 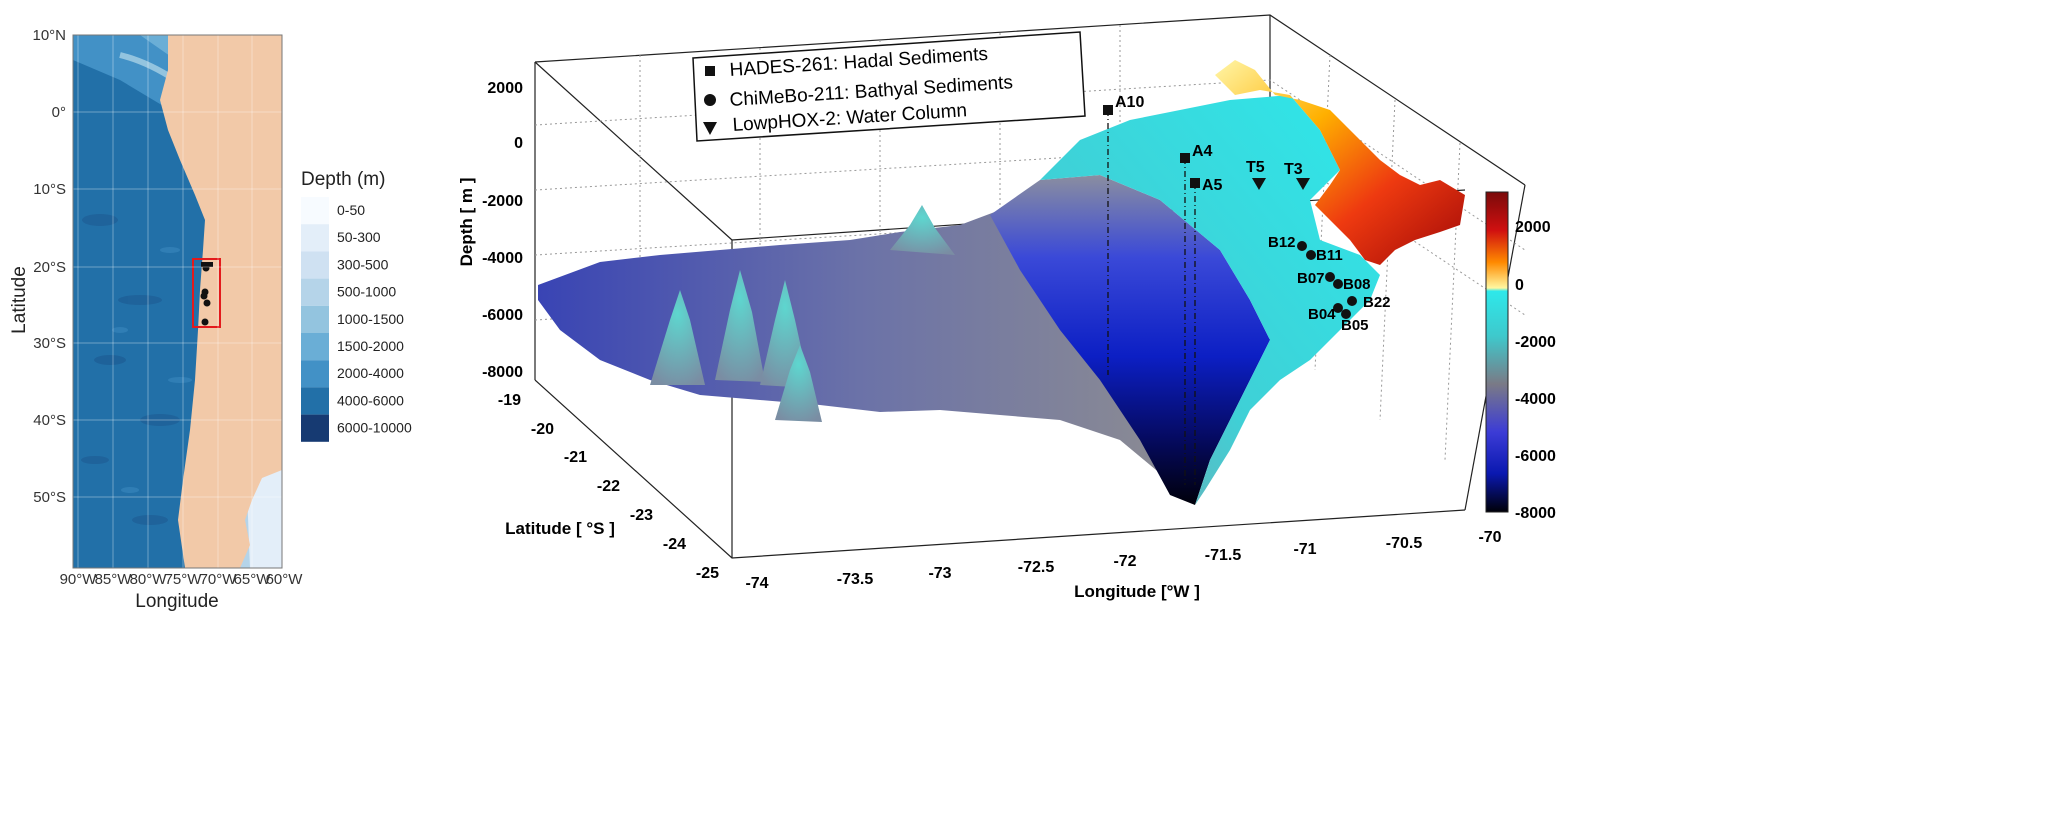 What do you see at coordinates (1282, 242) in the screenshot?
I see `station-b12-label: B12` at bounding box center [1282, 242].